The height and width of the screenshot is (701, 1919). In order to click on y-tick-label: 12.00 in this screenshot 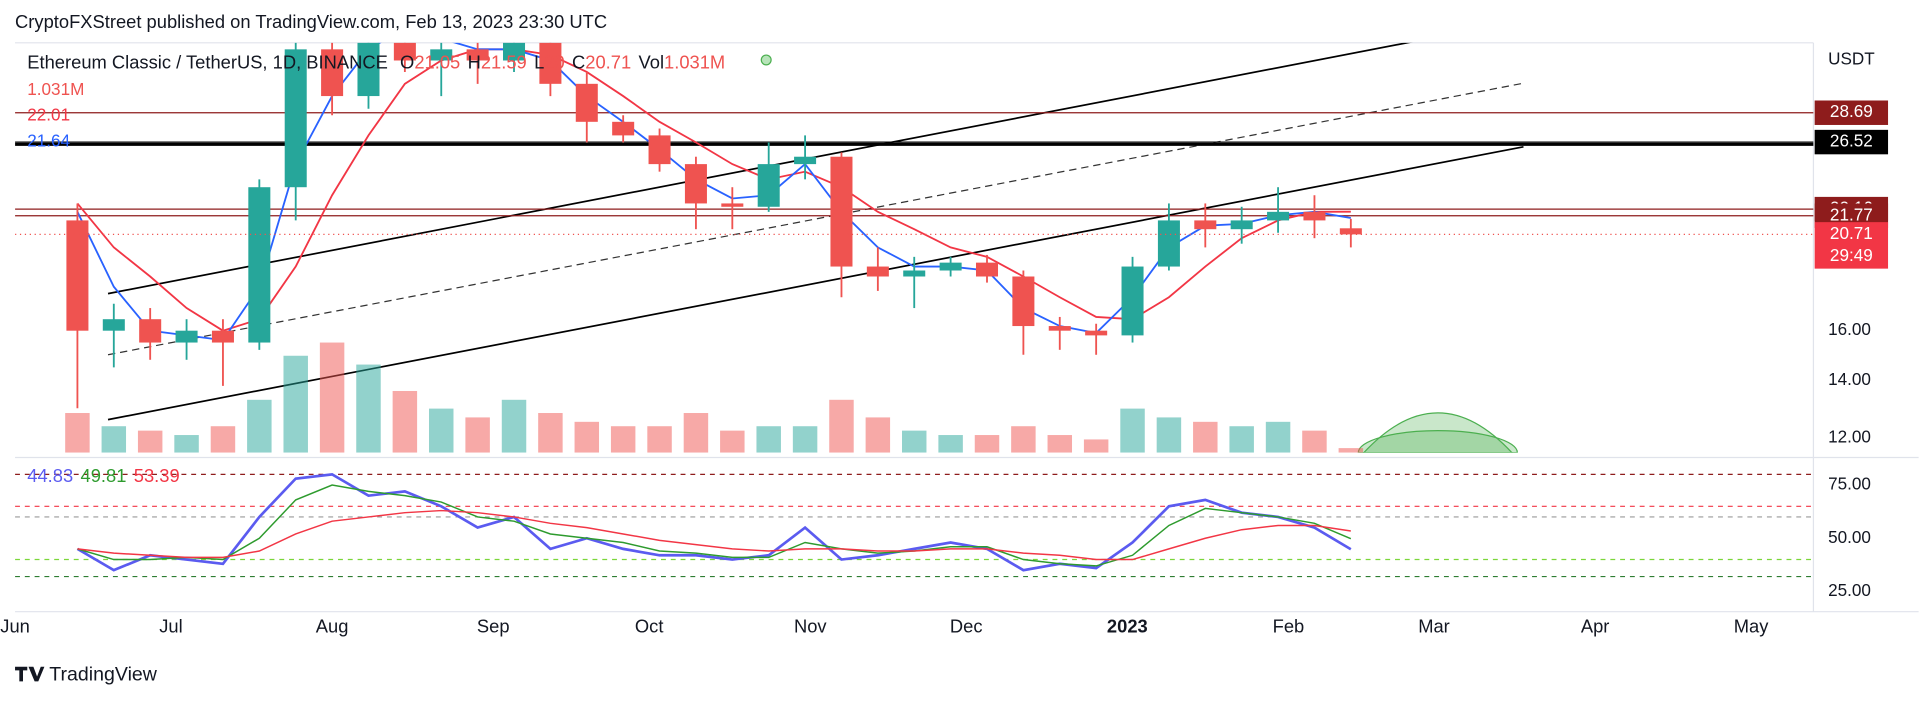, I will do `click(1849, 437)`.